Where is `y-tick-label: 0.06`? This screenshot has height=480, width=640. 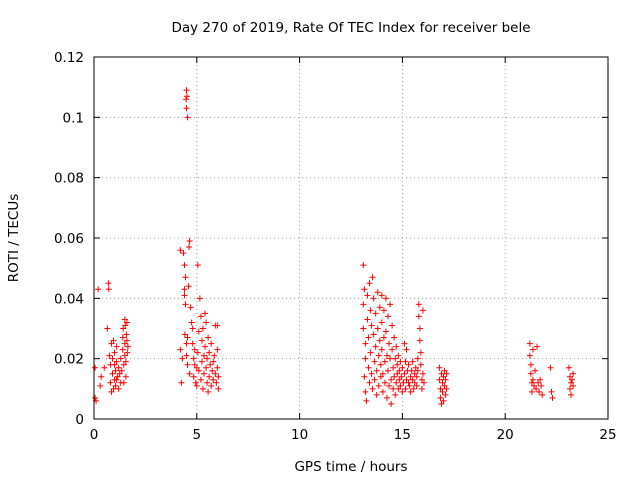
y-tick-label: 0.06 is located at coordinates (69, 239).